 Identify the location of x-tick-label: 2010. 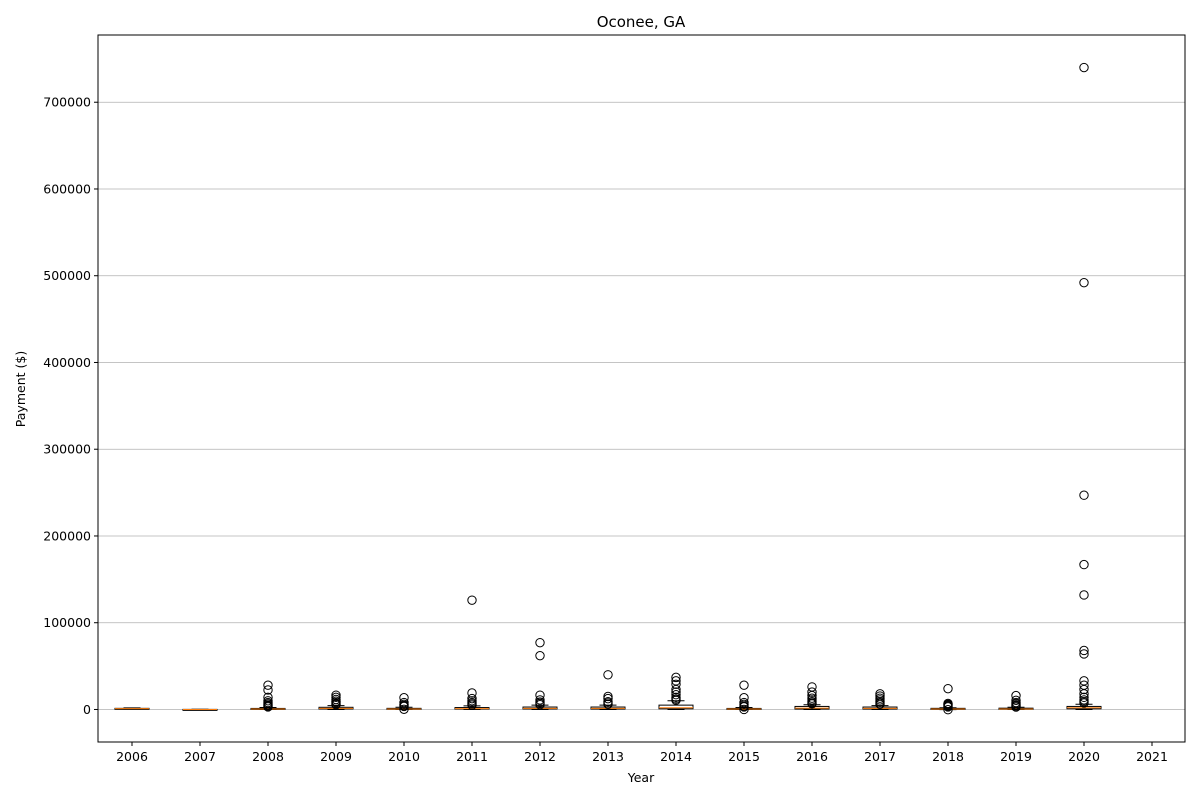
(404, 756).